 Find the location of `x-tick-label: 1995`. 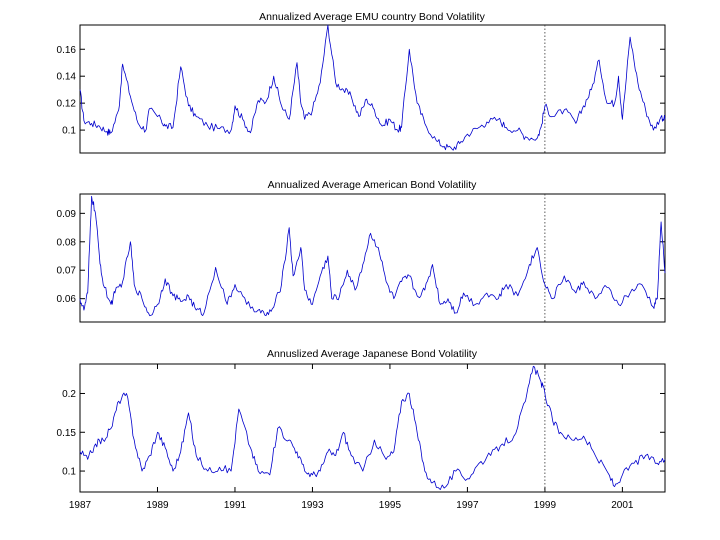

x-tick-label: 1995 is located at coordinates (390, 505).